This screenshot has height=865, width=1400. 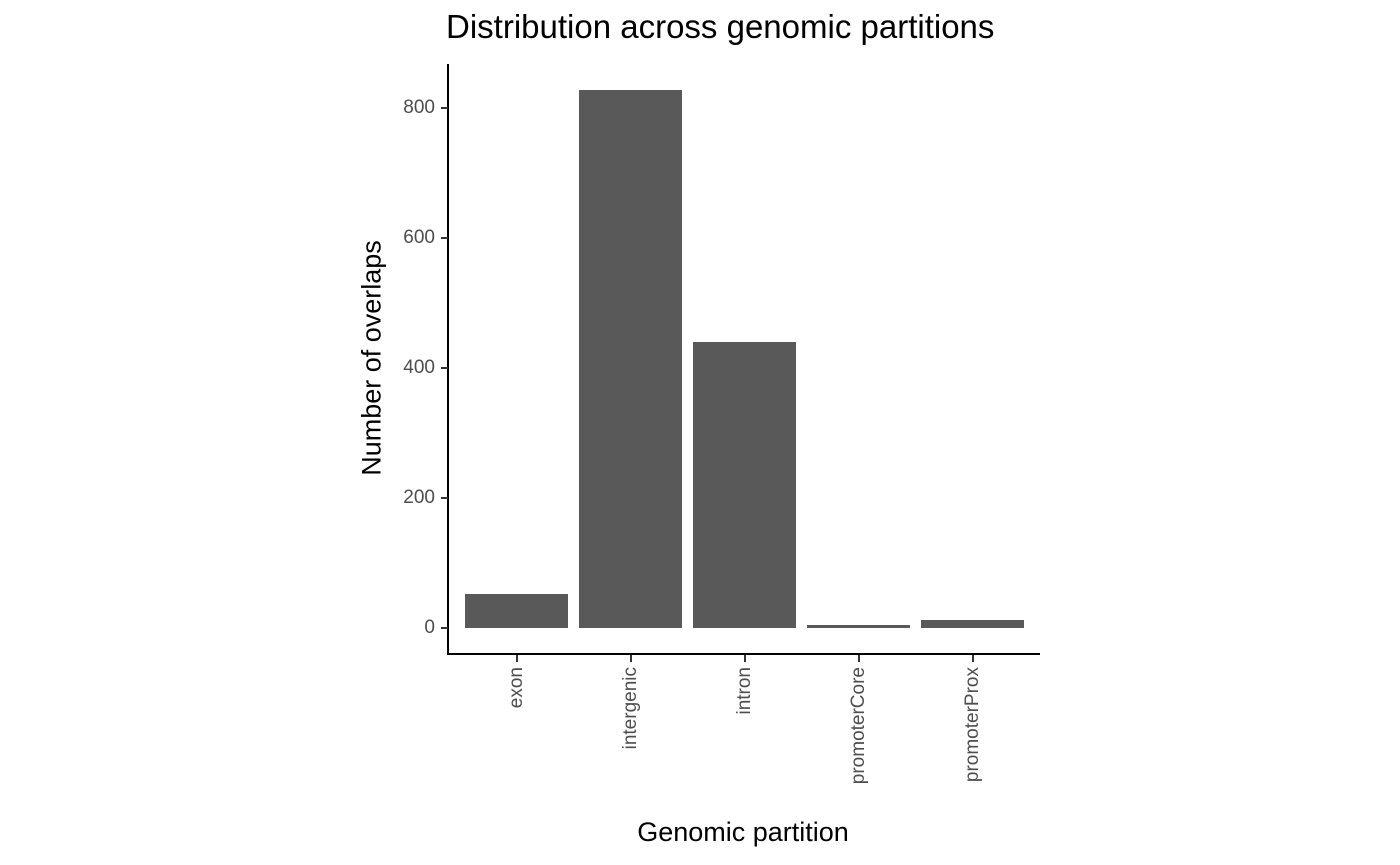 What do you see at coordinates (448, 359) in the screenshot?
I see `y-axis-line` at bounding box center [448, 359].